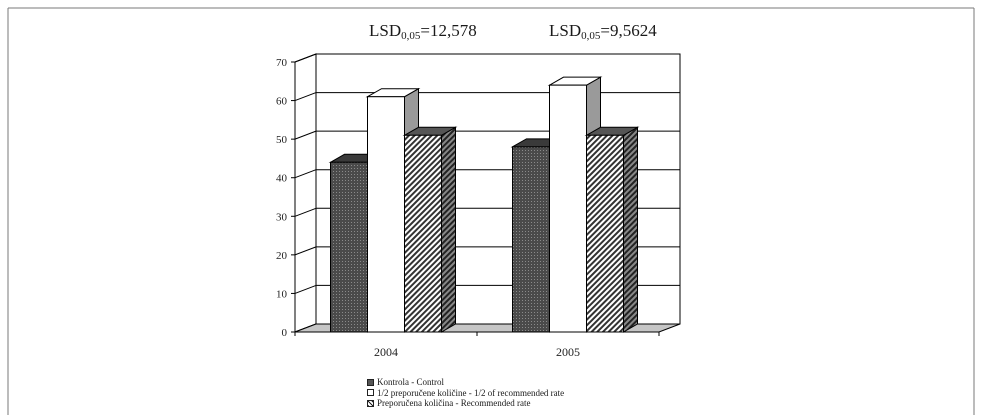 The width and height of the screenshot is (982, 415). Describe the element at coordinates (370, 403) in the screenshot. I see `legend-swatch-recommended` at that location.